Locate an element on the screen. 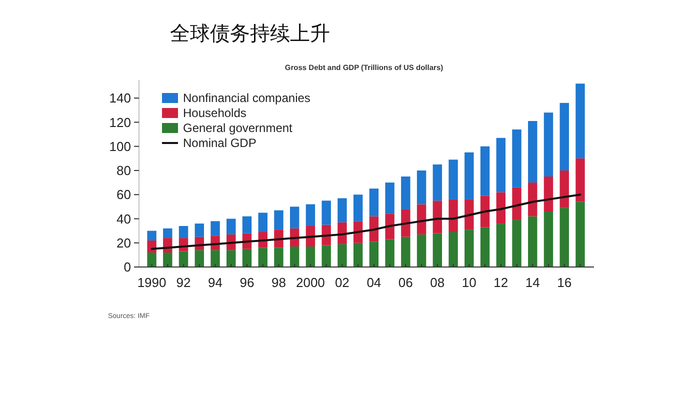  y-tick-label: 20 is located at coordinates (123, 242).